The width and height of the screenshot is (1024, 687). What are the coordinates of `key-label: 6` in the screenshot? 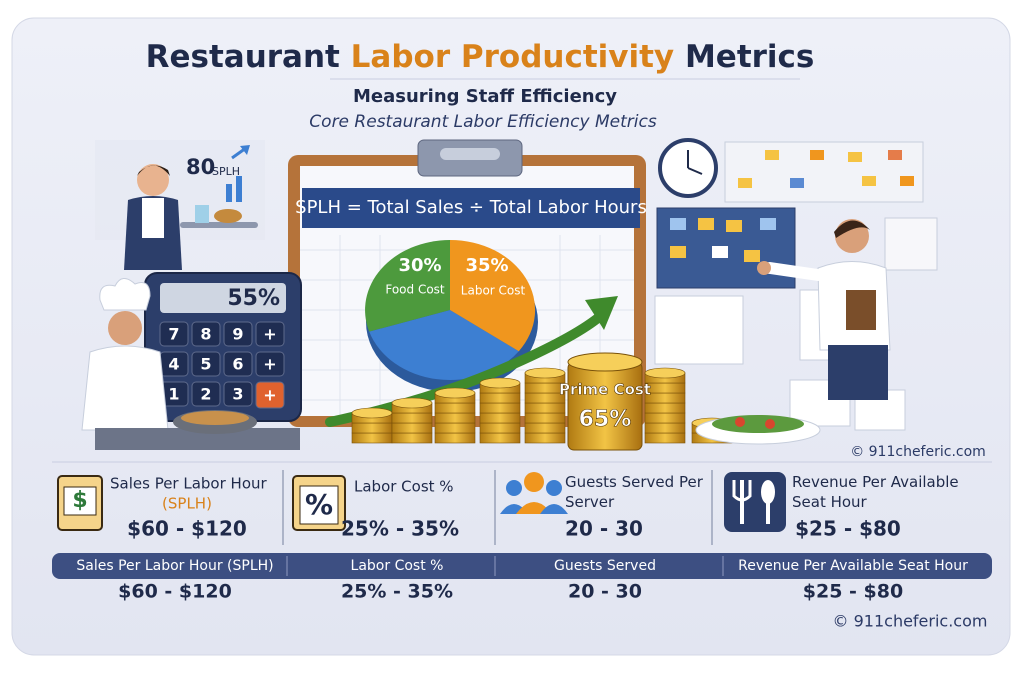 It's located at (237, 364).